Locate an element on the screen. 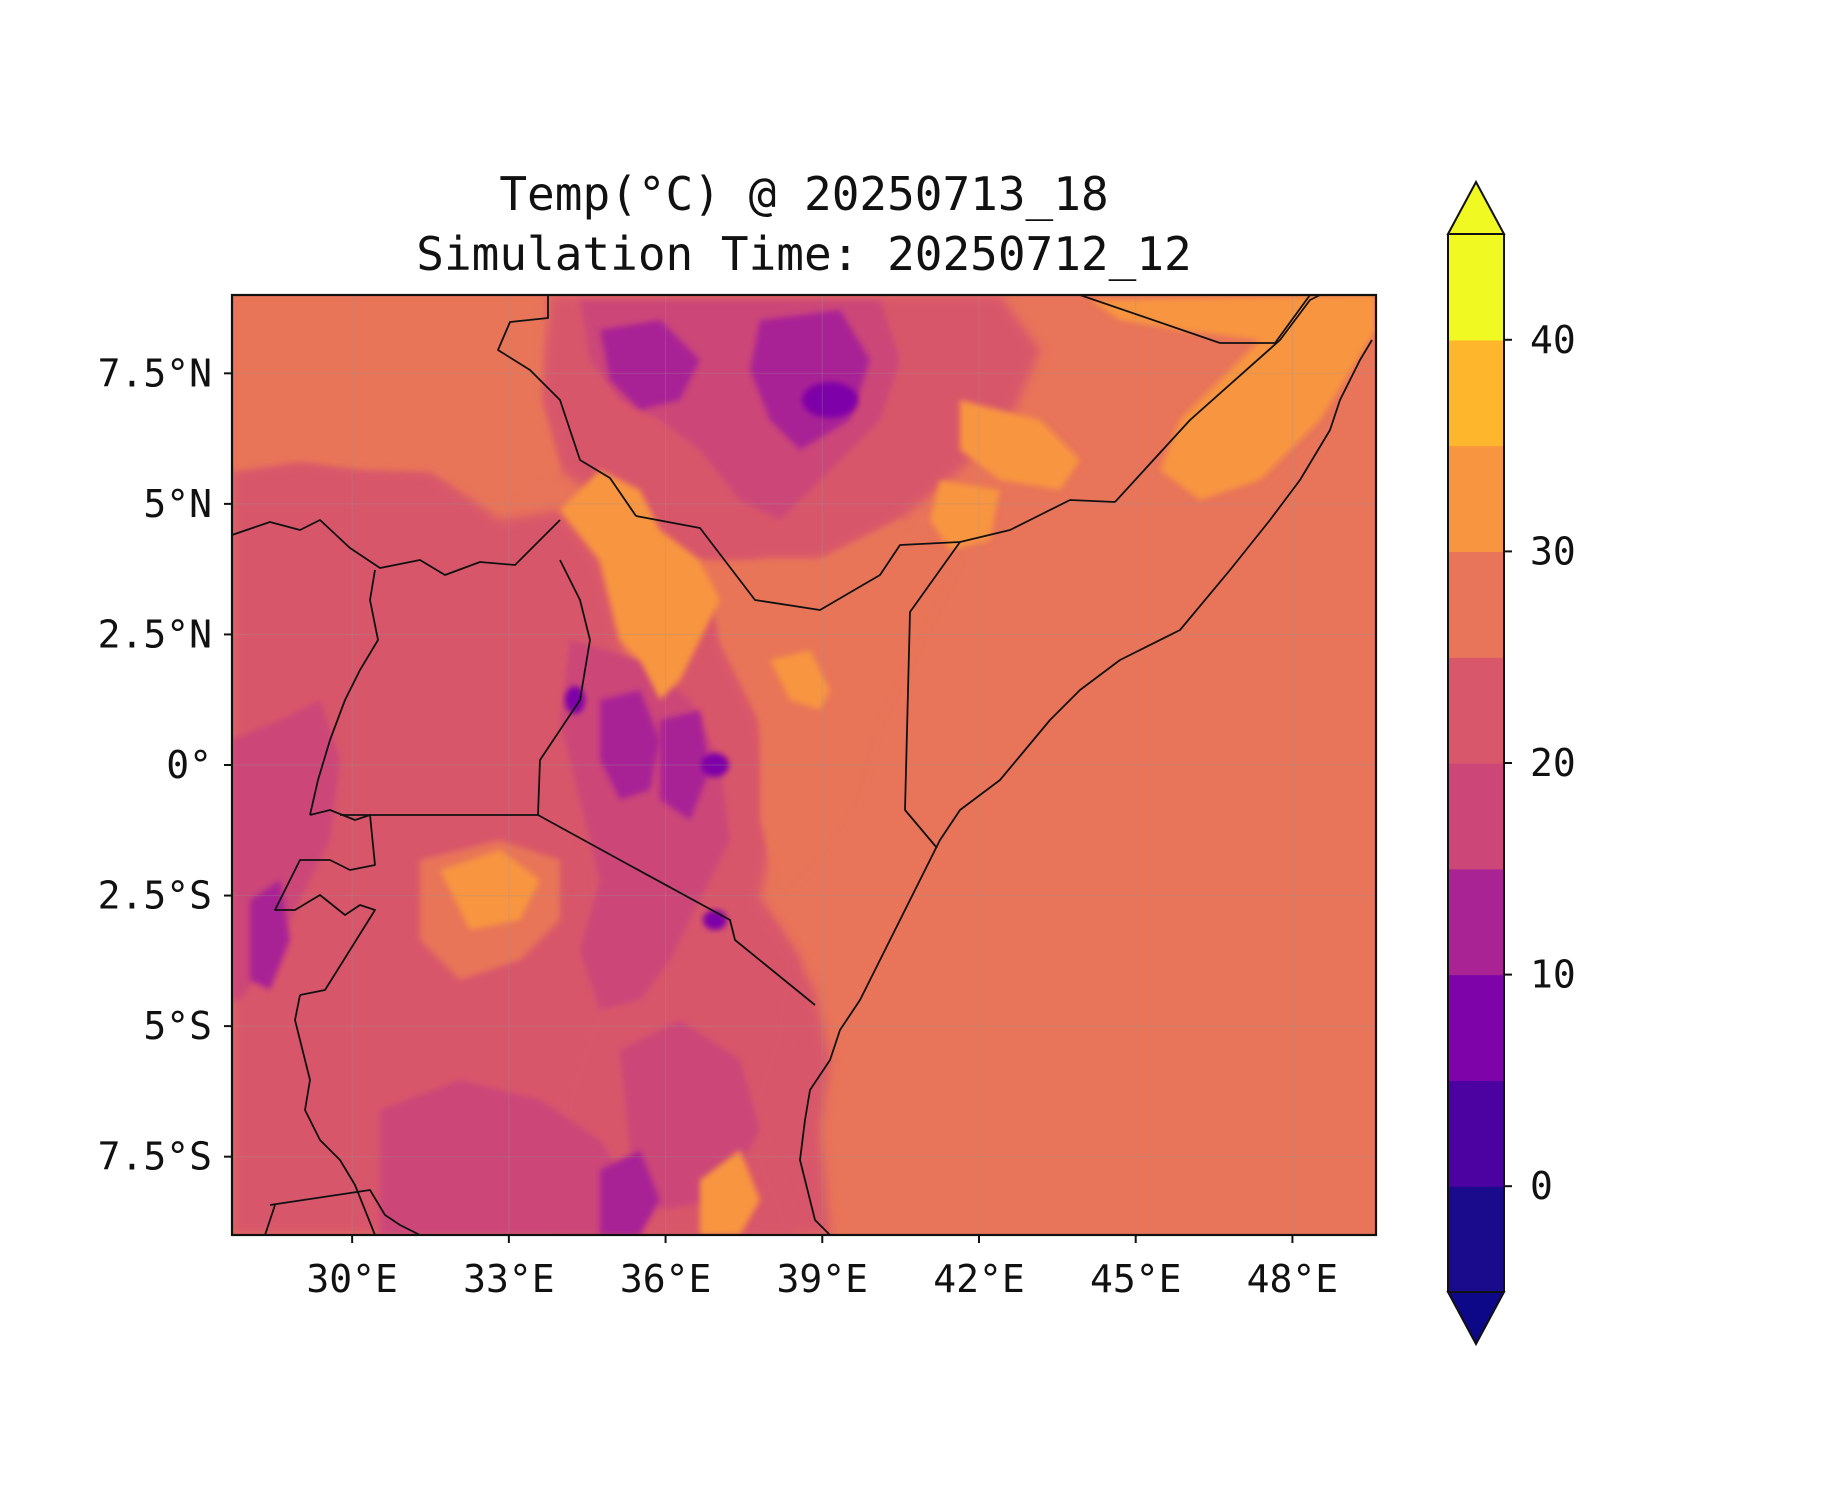 This screenshot has width=1833, height=1500. temp-zone-5-10-a is located at coordinates (830, 400).